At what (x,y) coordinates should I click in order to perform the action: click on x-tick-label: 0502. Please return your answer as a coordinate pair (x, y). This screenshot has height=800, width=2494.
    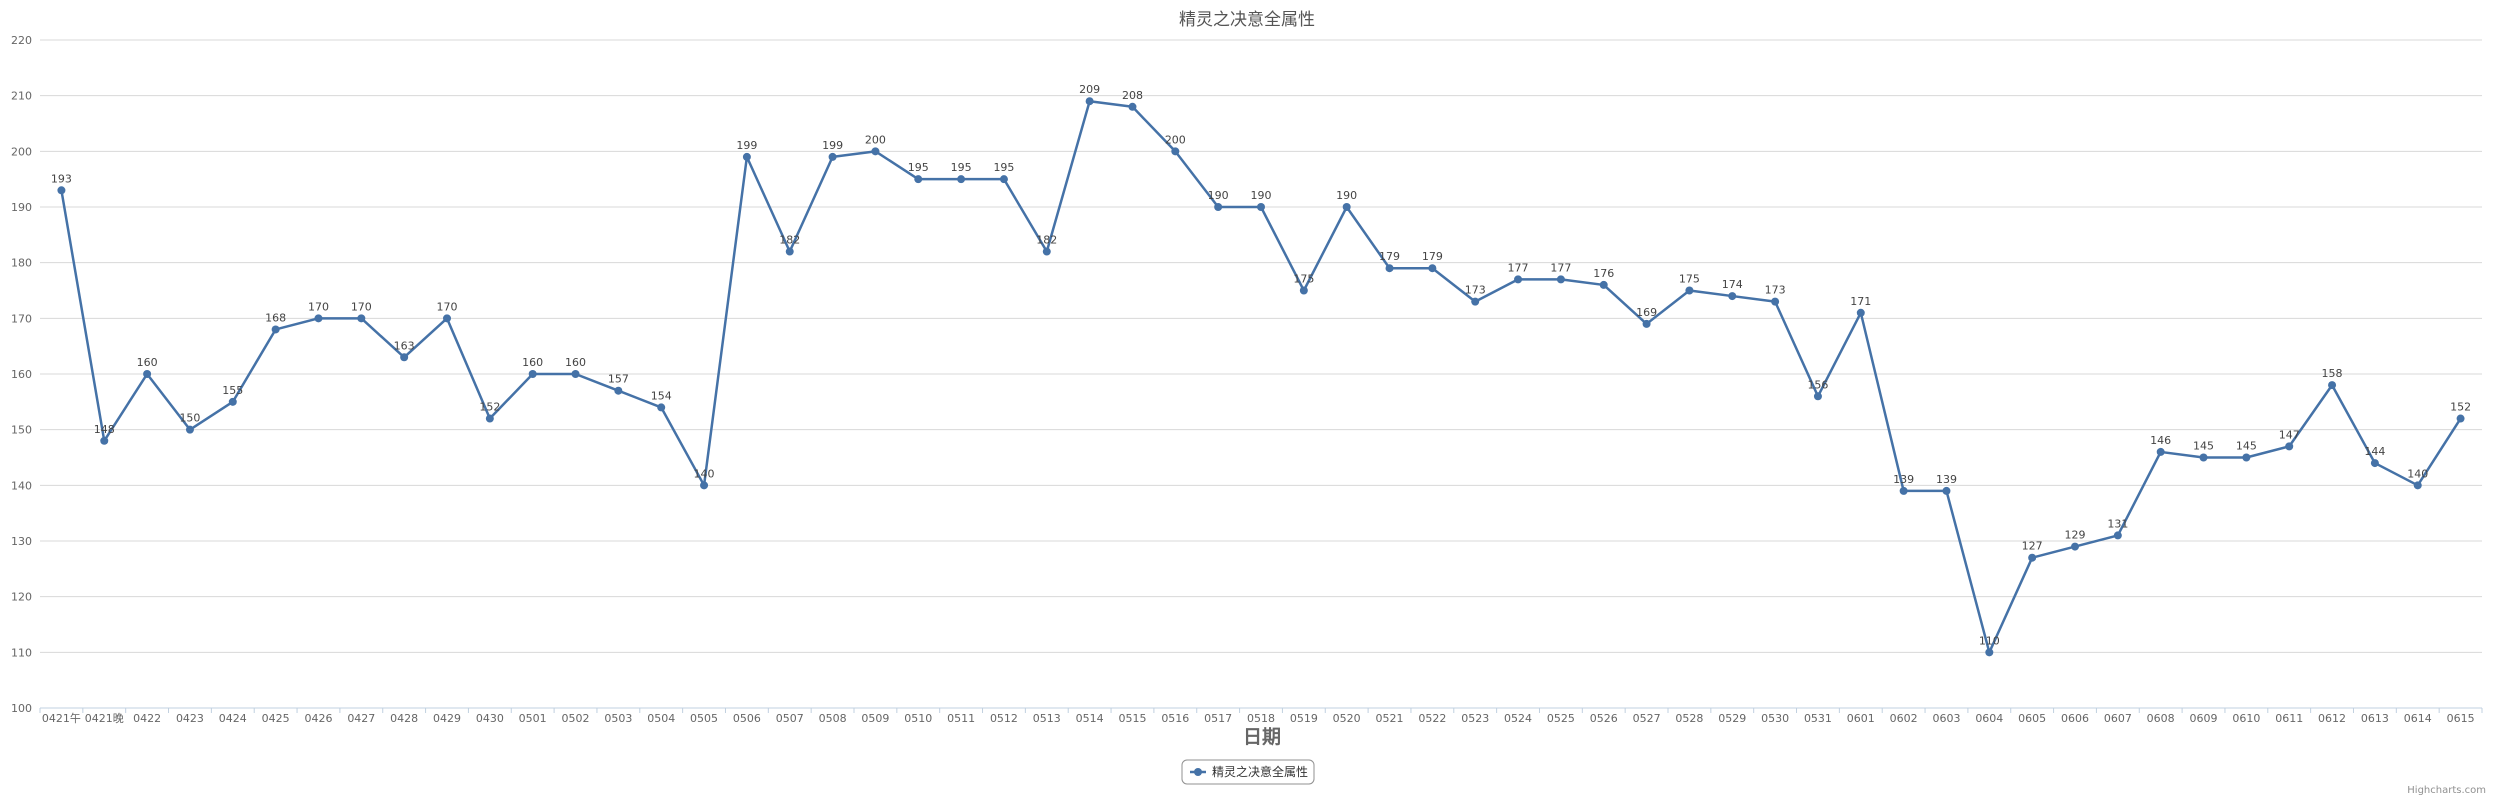
    Looking at the image, I should click on (576, 718).